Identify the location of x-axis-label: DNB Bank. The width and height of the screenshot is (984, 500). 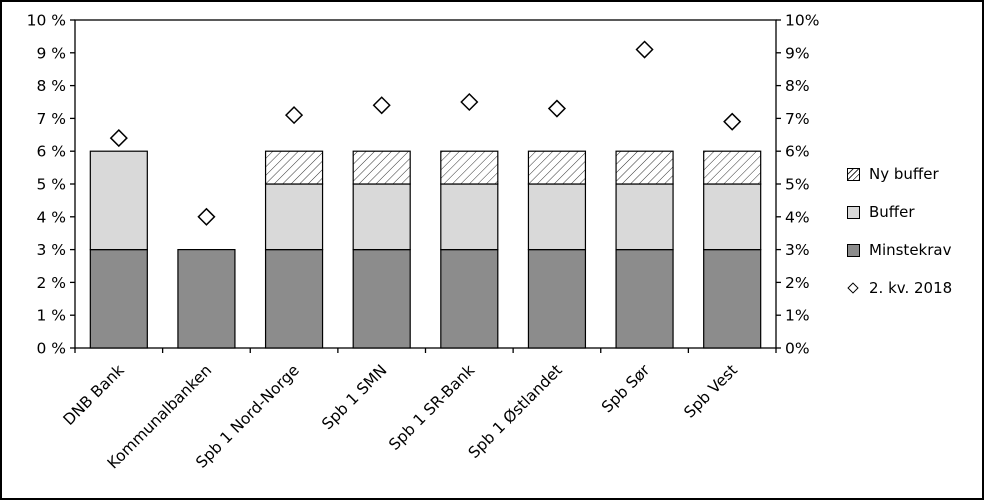
(94, 395).